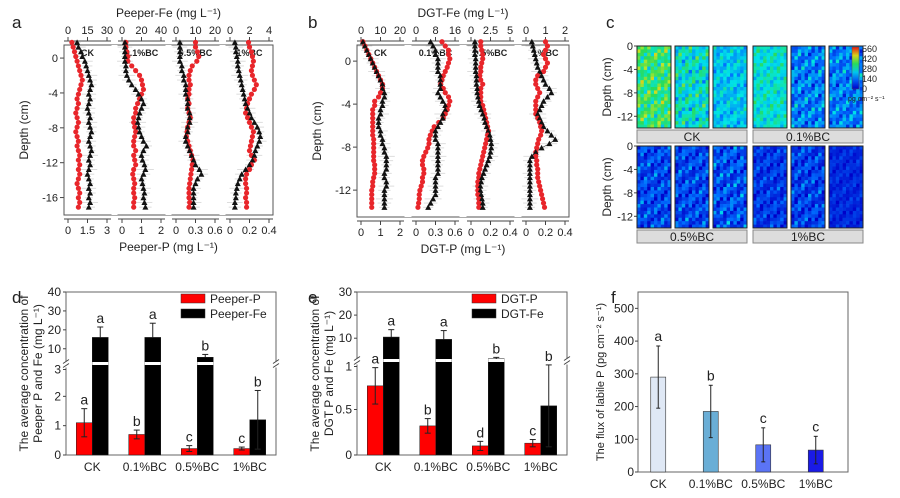 The width and height of the screenshot is (900, 498). I want to click on panel-a-y-tick-label: -8, so click(53, 129).